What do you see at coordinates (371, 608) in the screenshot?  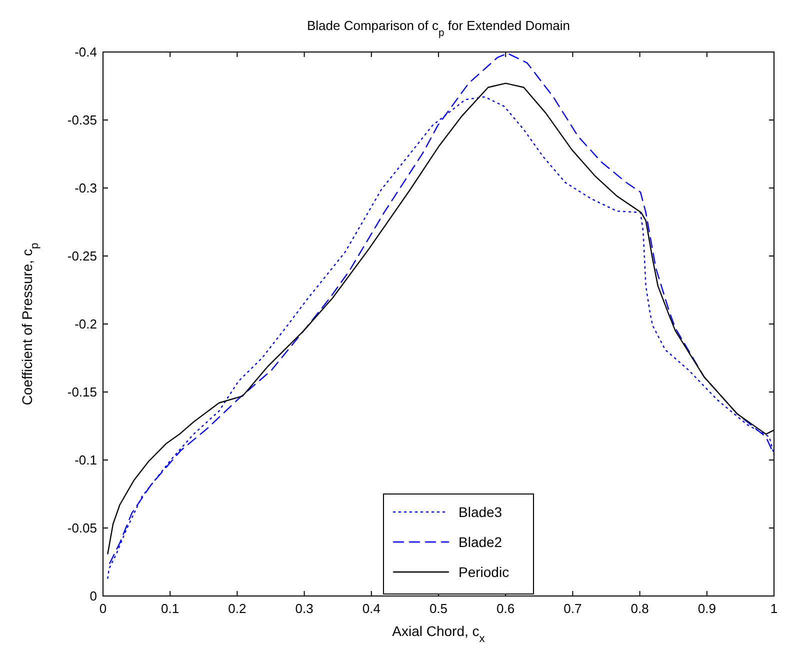 I see `x-tick-label: 0.4` at bounding box center [371, 608].